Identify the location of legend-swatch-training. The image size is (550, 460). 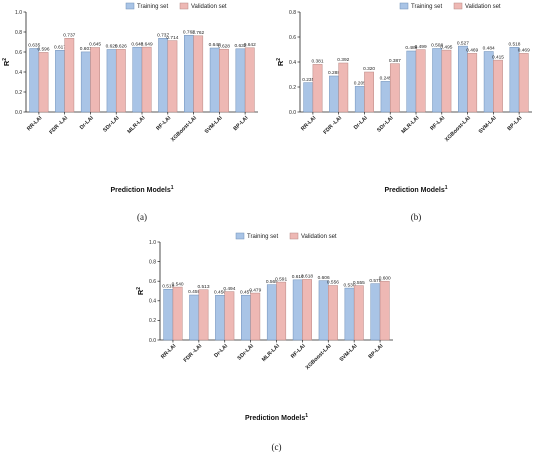
(240, 236).